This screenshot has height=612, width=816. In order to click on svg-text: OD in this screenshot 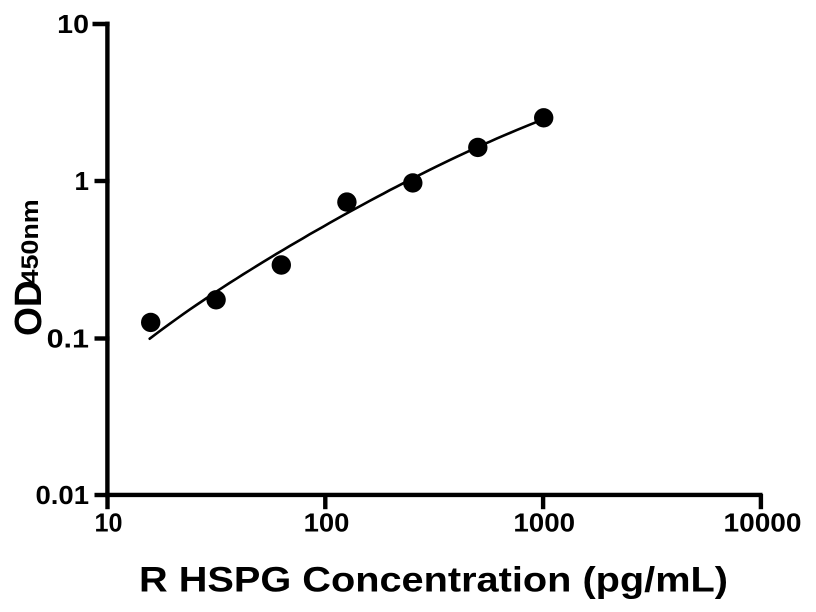, I will do `click(29, 308)`.